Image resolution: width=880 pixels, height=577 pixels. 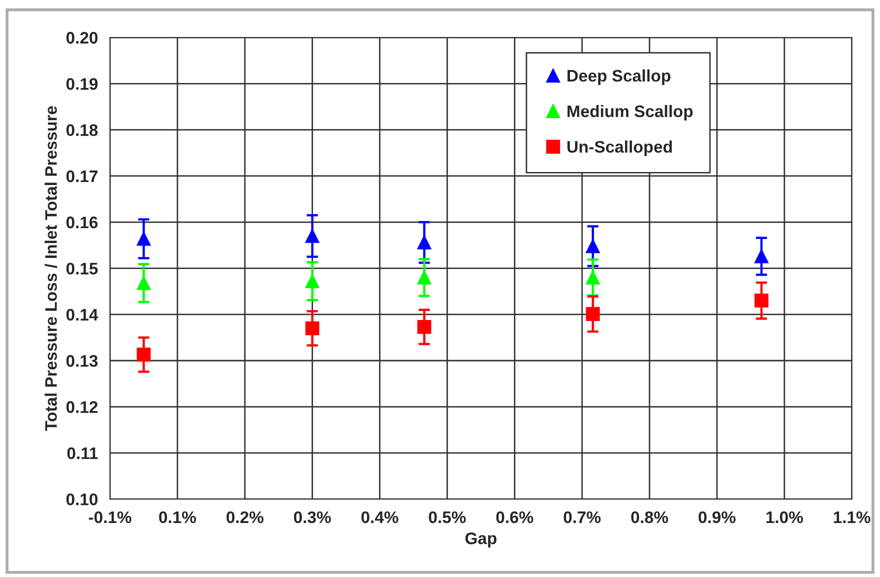 What do you see at coordinates (82, 453) in the screenshot?
I see `y-tick-label: 0.11` at bounding box center [82, 453].